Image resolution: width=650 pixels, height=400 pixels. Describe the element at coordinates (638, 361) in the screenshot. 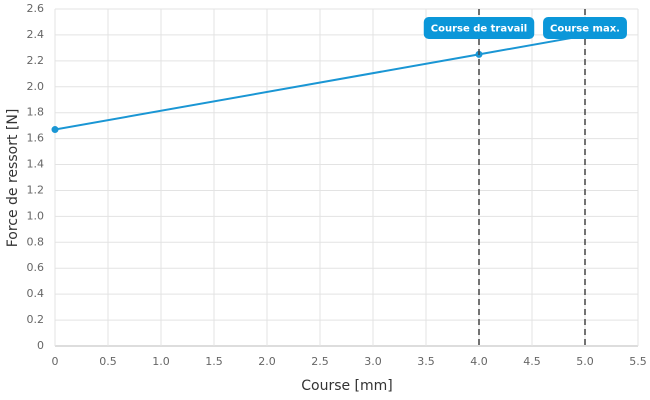

I see `x-tick-label: 5.5` at that location.